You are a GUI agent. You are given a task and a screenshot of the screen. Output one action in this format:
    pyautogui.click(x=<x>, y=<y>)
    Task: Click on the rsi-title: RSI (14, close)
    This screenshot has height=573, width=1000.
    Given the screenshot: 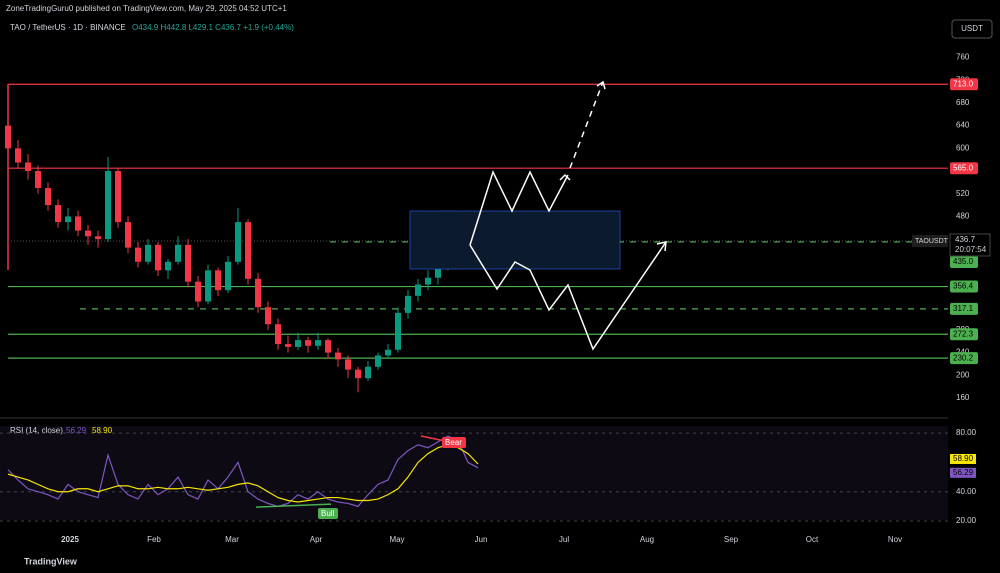 What is the action you would take?
    pyautogui.click(x=36, y=430)
    